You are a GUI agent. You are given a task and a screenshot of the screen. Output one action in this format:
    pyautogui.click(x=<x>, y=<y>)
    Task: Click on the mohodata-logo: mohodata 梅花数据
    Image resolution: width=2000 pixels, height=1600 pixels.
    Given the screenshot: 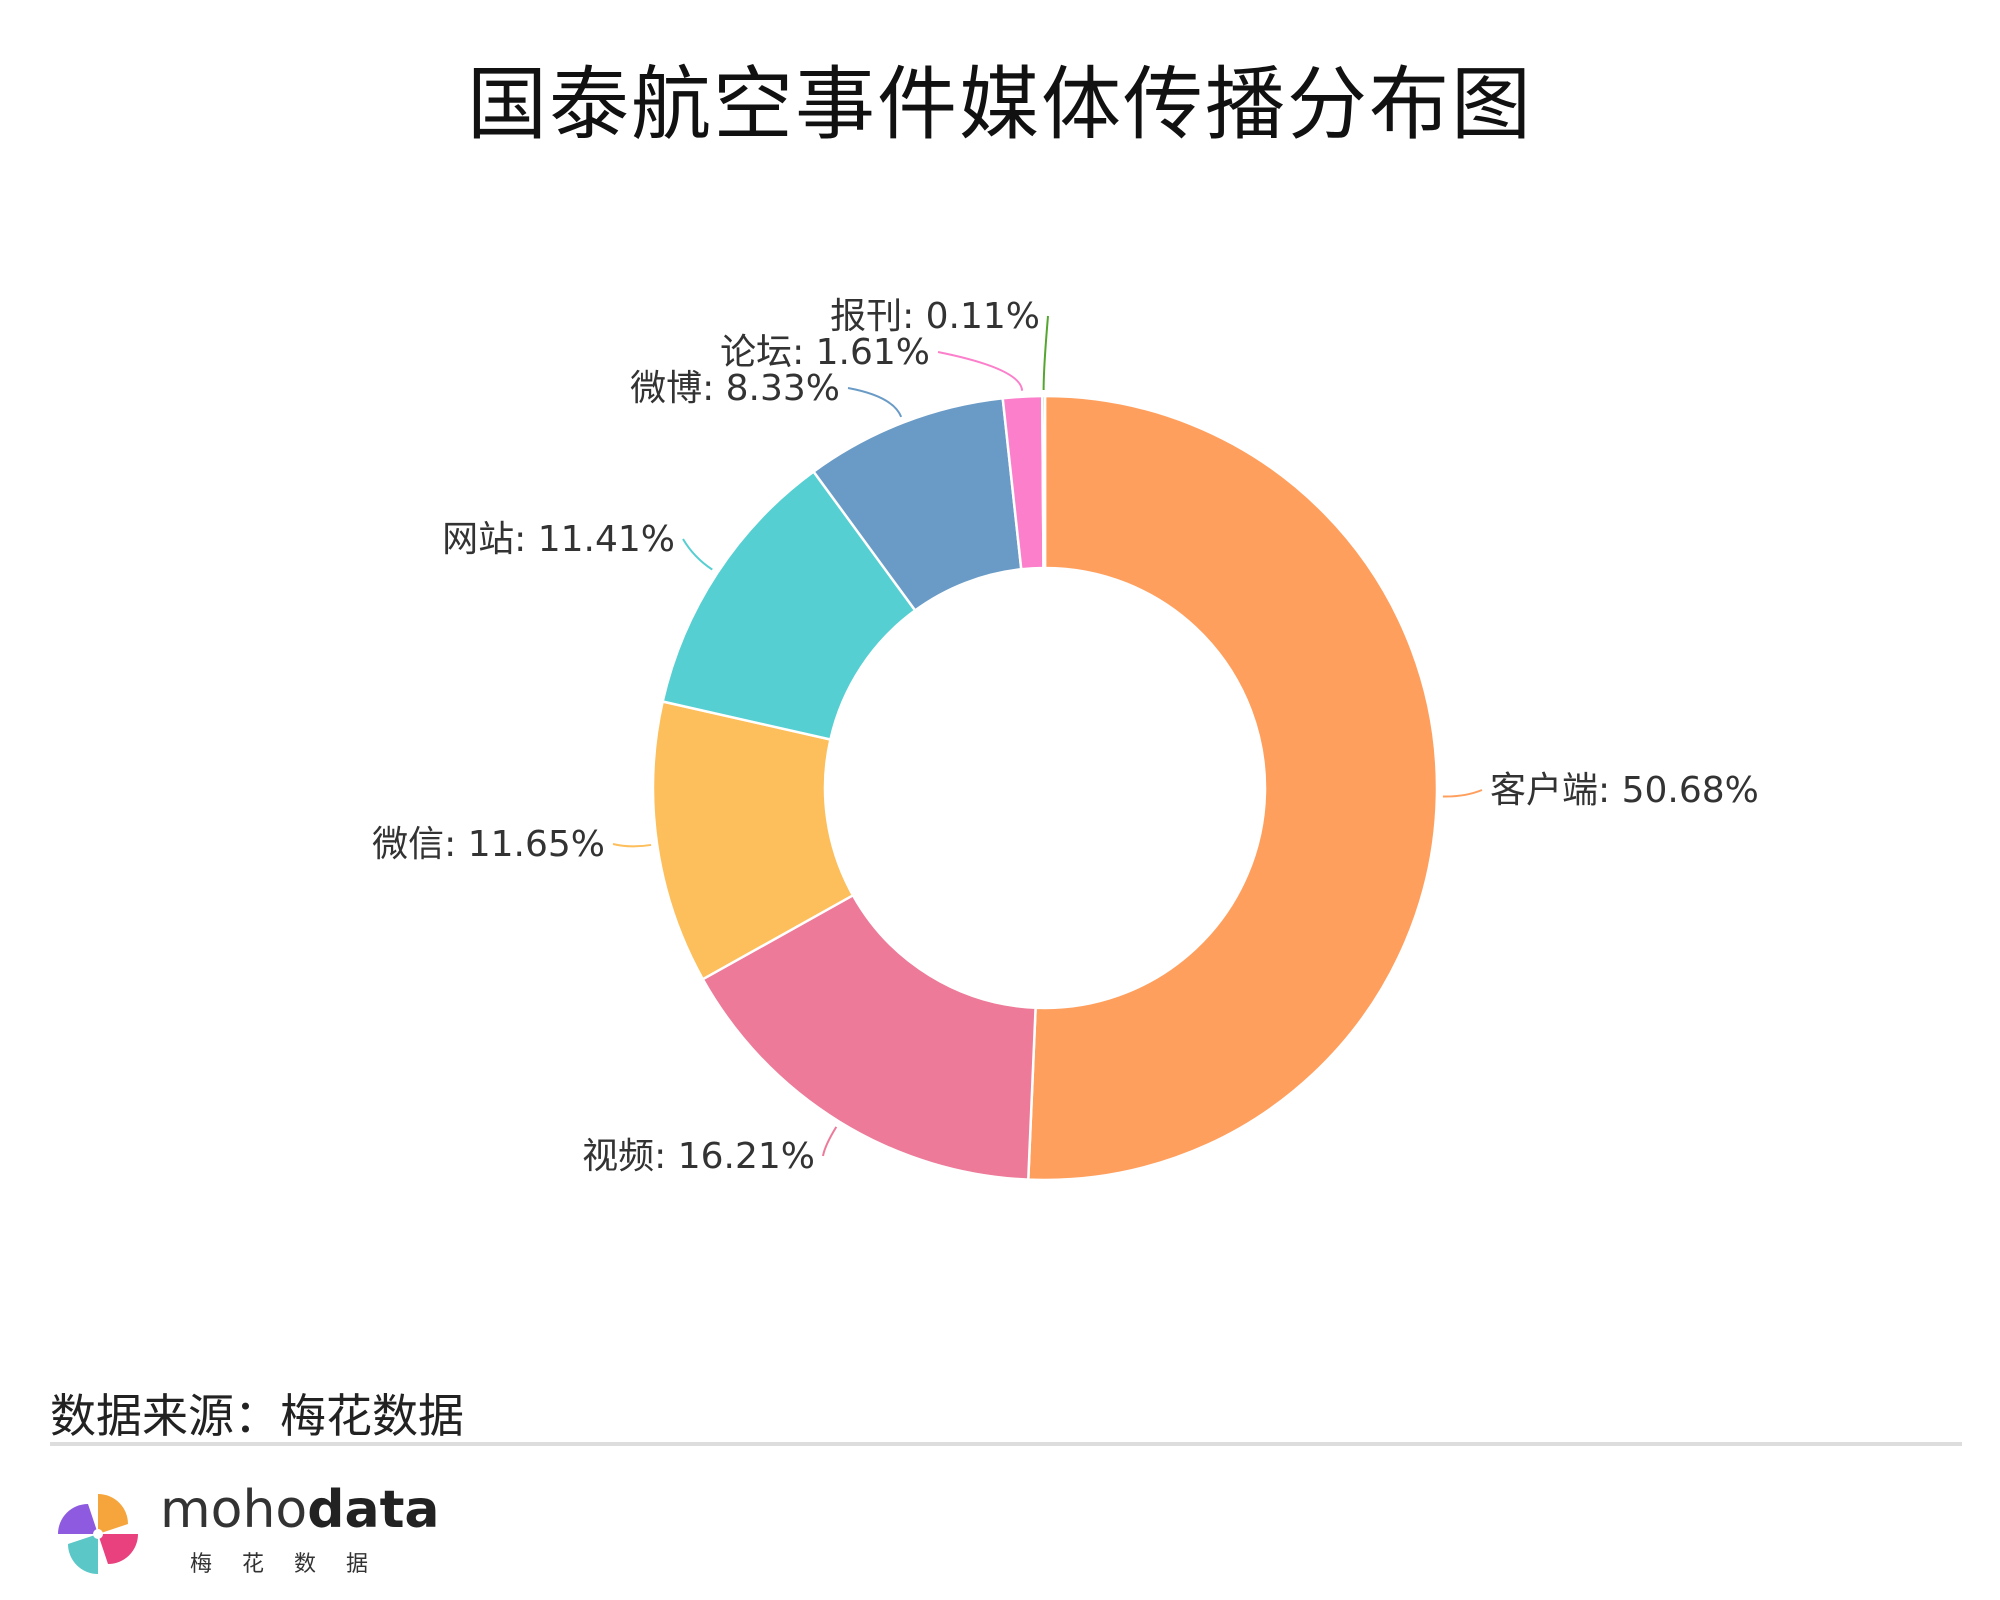 What is the action you would take?
    pyautogui.click(x=244, y=1535)
    